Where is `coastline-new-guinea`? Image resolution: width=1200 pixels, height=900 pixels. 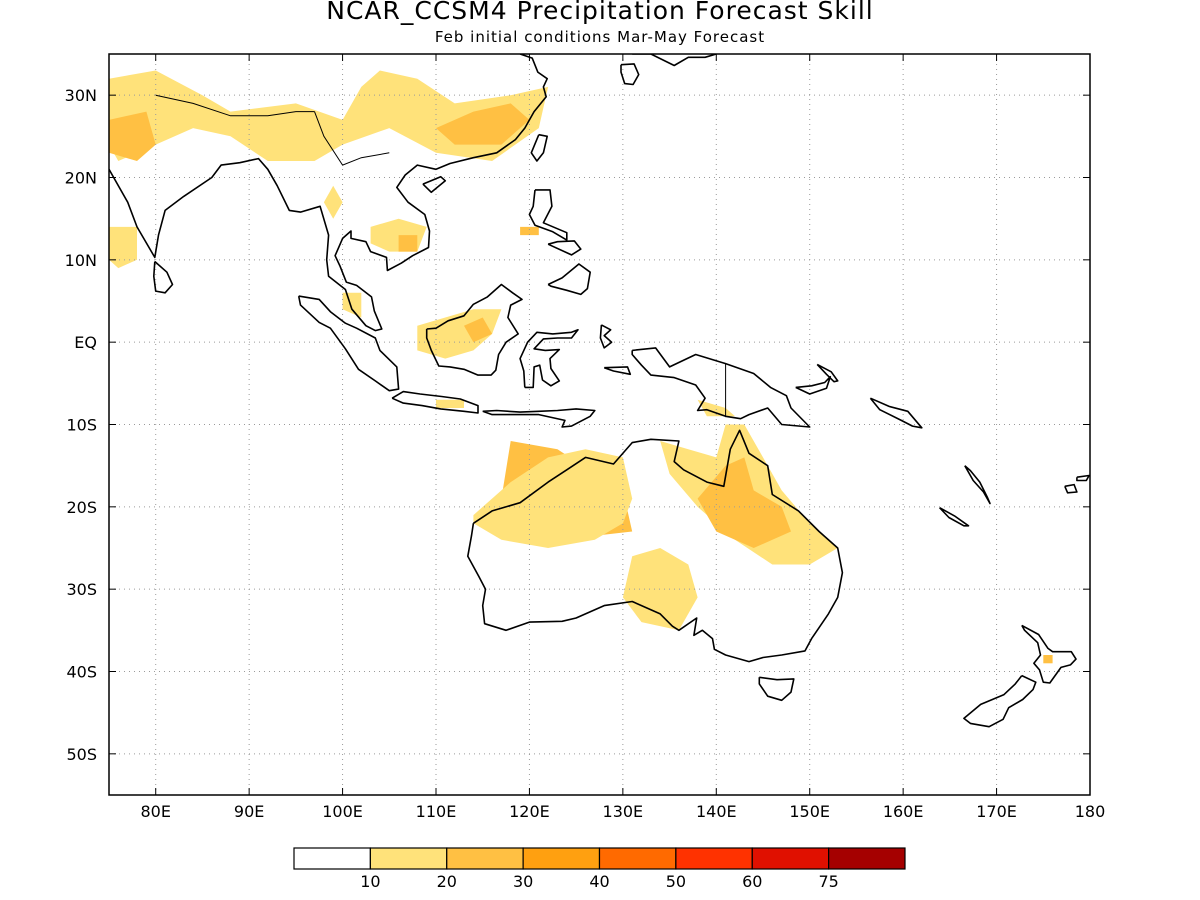 coastline-new-guinea is located at coordinates (721, 387).